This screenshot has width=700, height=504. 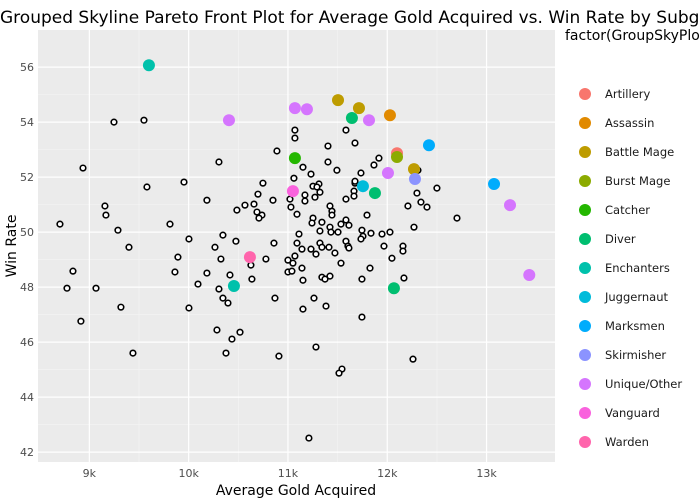 I want to click on legend-title: factor(GroupSkyPlot, so click(x=632, y=36).